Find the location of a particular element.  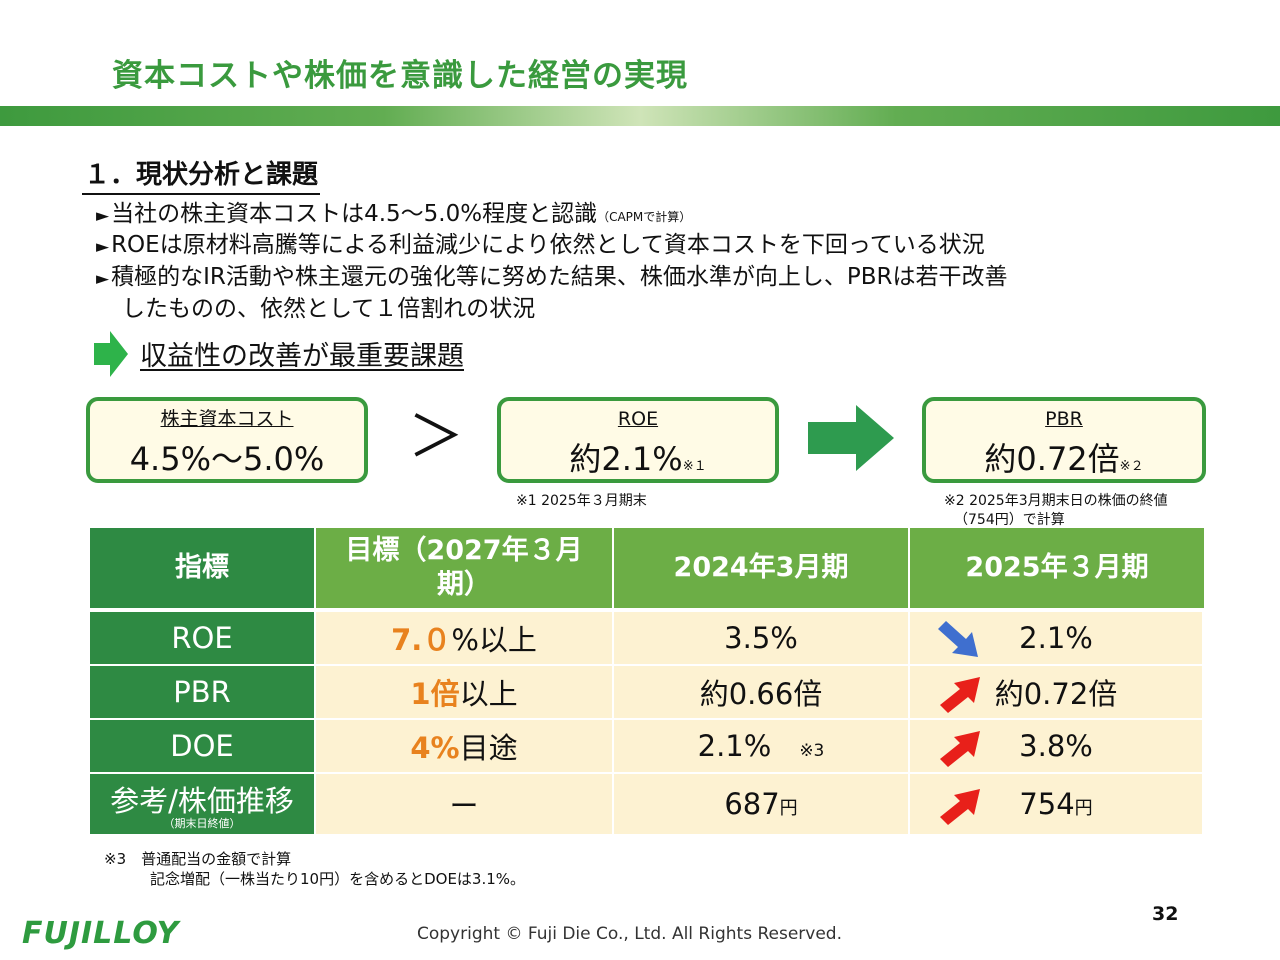

fy2025-price: 754円 is located at coordinates (1057, 805).